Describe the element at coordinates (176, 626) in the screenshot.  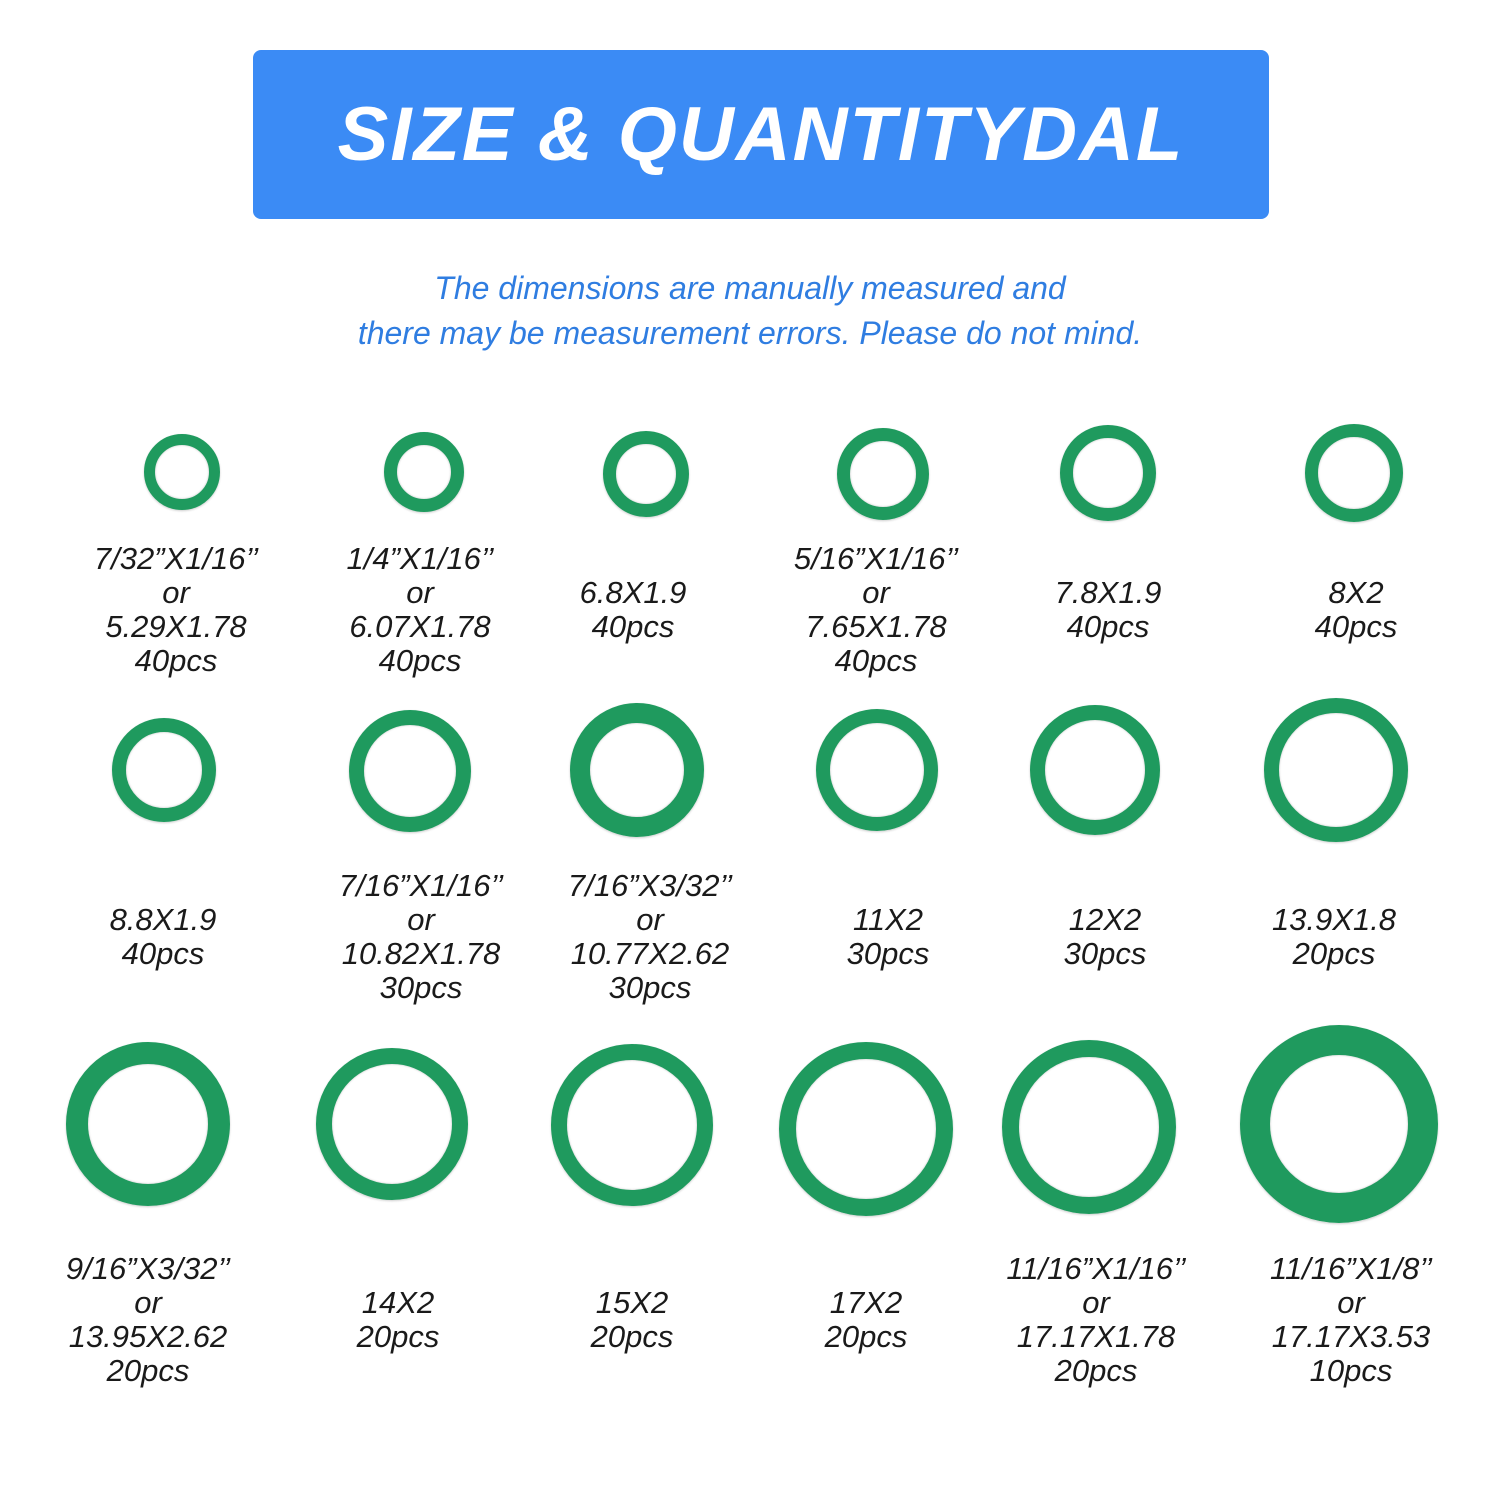
I see `size-label-line: 5.29X1.78` at that location.